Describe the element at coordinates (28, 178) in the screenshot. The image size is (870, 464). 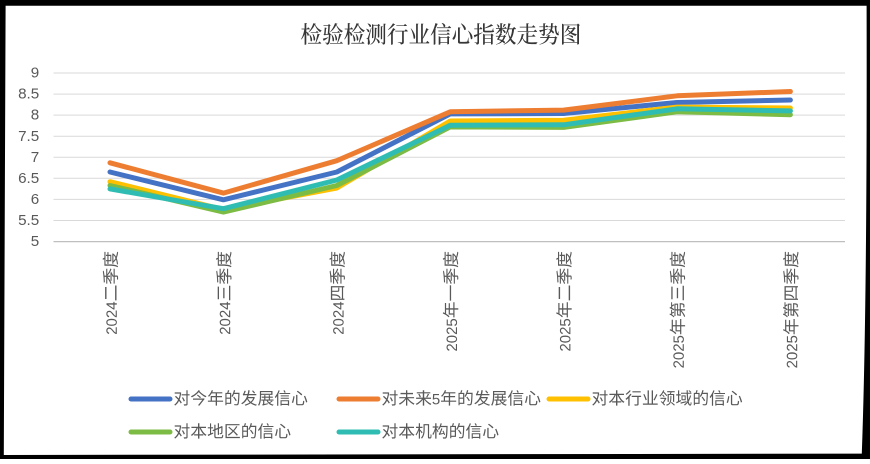
I see `svg-text: 6.5` at that location.